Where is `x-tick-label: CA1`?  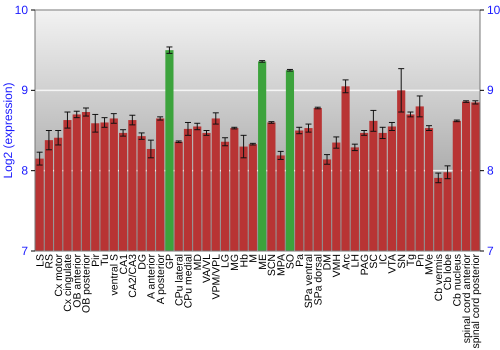 x-tick-label: CA1 is located at coordinates (124, 264).